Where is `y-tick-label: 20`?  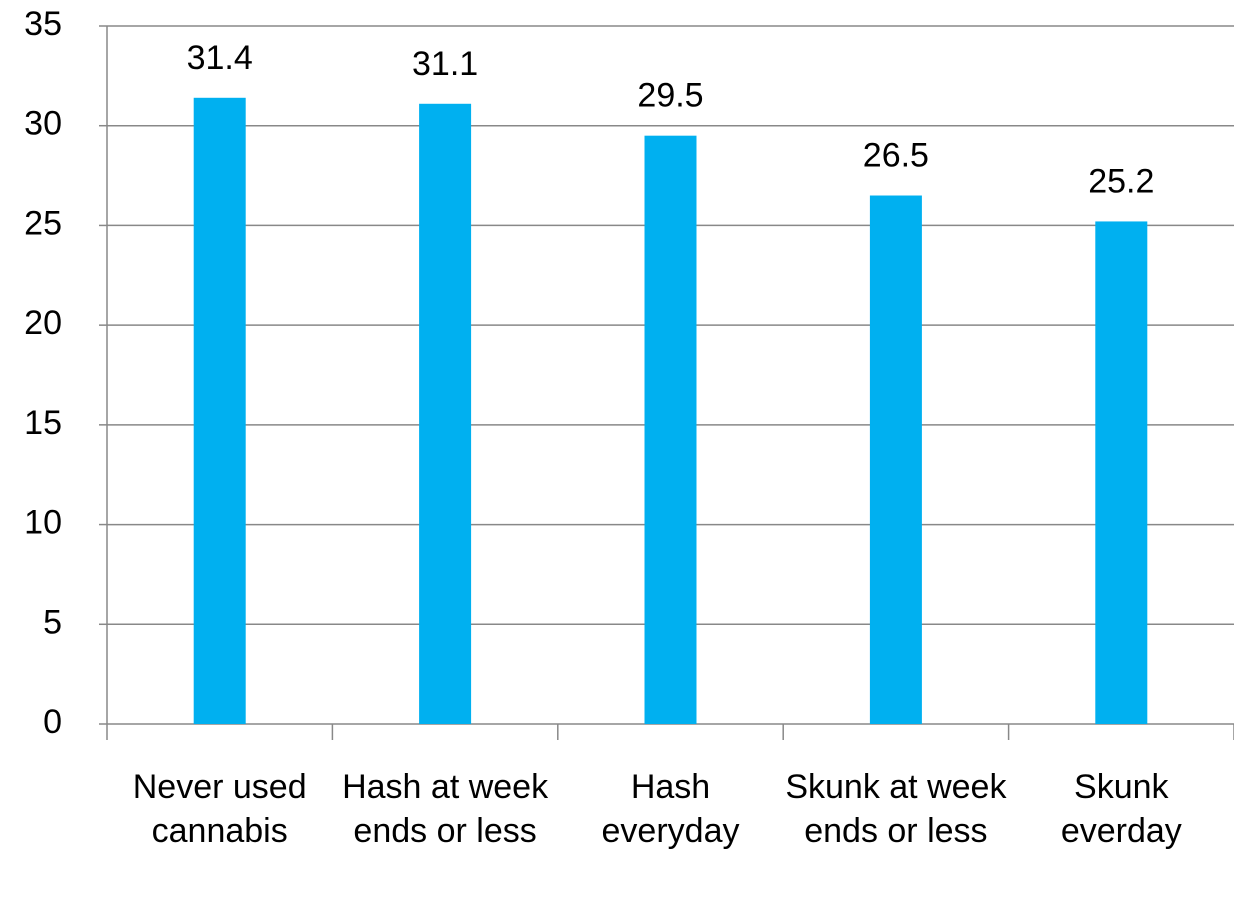 y-tick-label: 20 is located at coordinates (43, 323).